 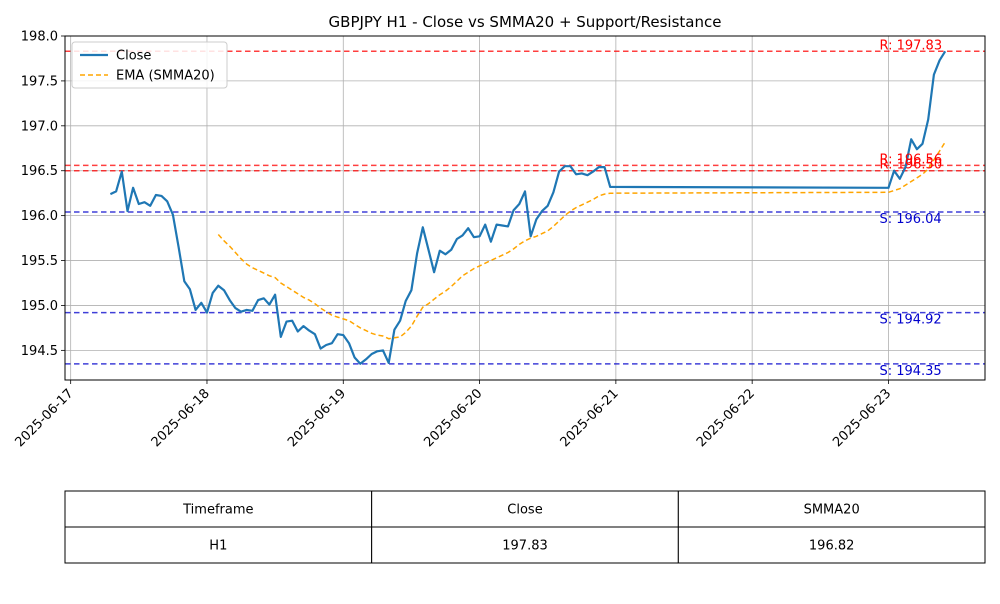 I want to click on y-tick-label: 196.0, so click(x=39, y=216).